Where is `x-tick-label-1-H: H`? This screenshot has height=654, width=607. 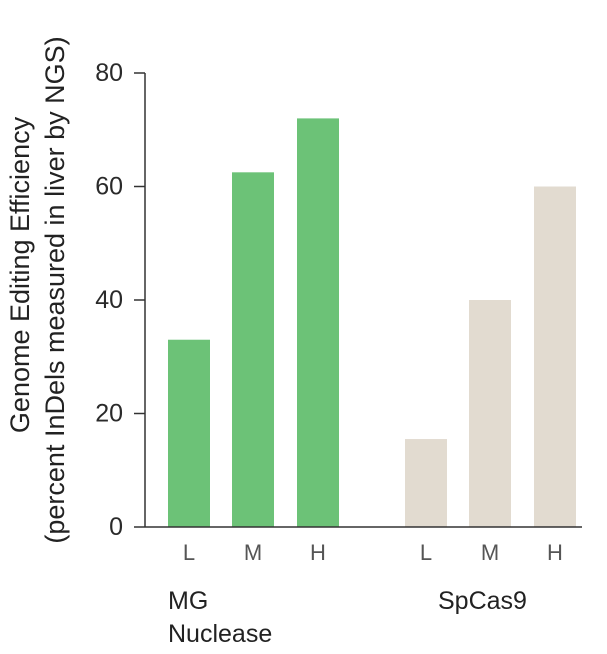 x-tick-label-1-H: H is located at coordinates (318, 552).